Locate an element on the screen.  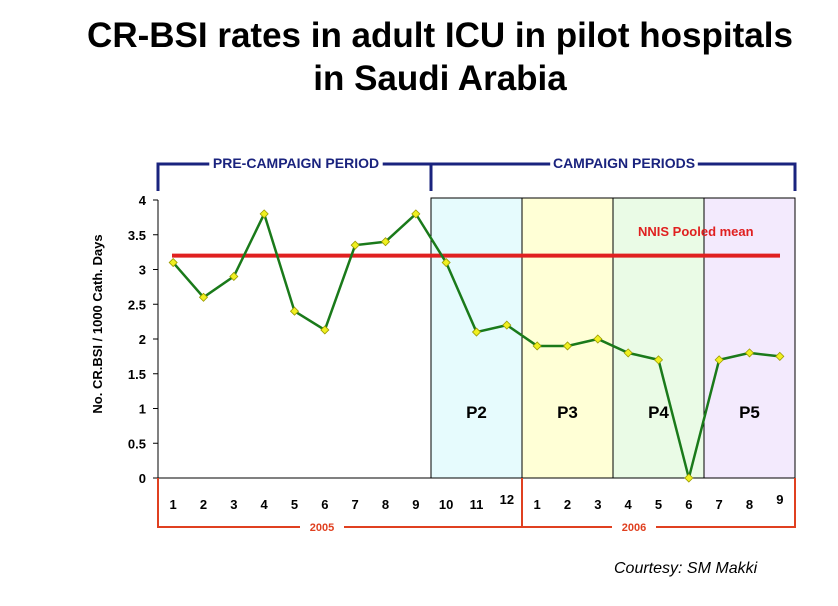
y-tick-label: 2.5 is located at coordinates (137, 304).